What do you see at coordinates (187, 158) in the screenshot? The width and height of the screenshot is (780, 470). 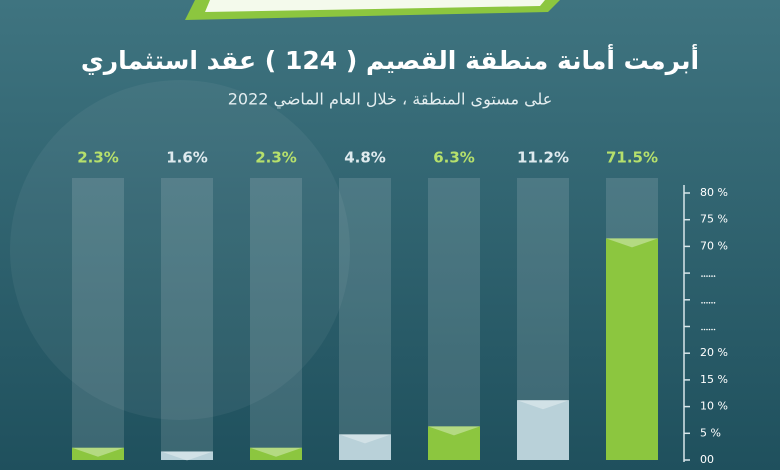 I see `value-label: 1.6%` at bounding box center [187, 158].